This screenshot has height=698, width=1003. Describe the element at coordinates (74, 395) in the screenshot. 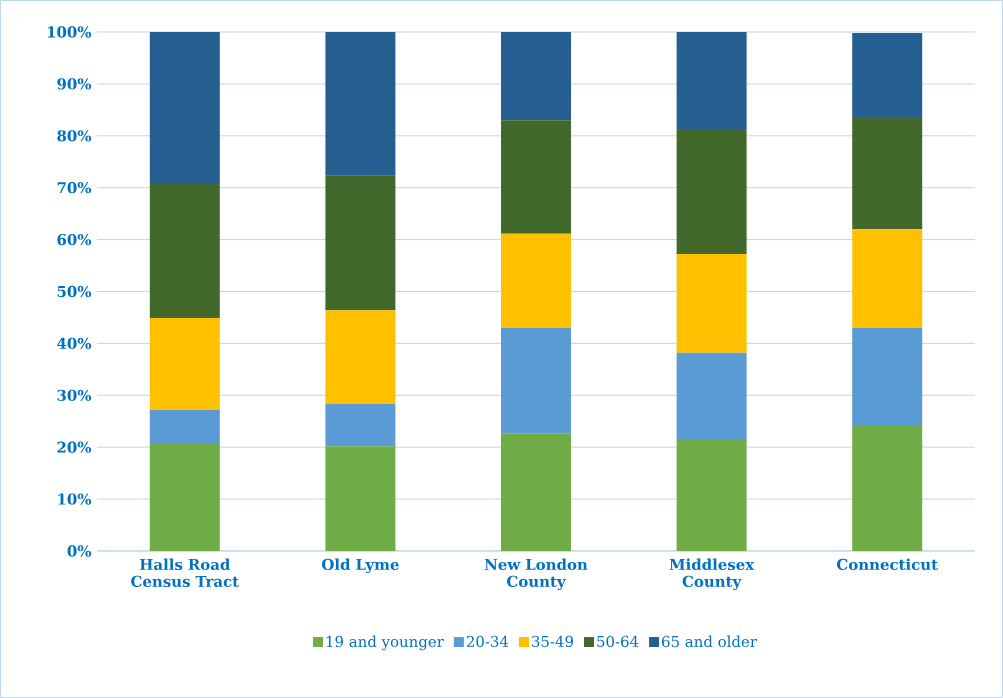

I see `y-tick-label: 30%` at that location.